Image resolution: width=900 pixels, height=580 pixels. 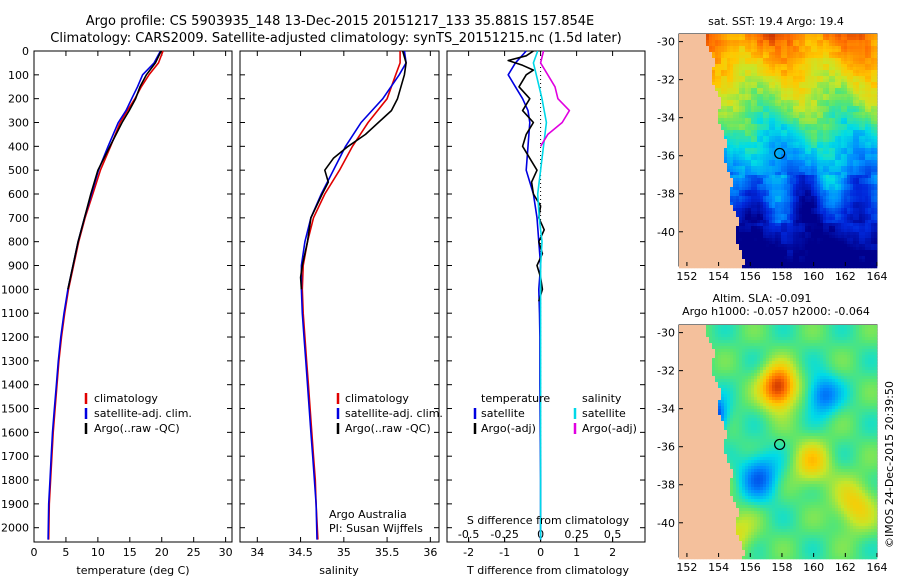 What do you see at coordinates (104, 295) in the screenshot?
I see `series-line-satellite-adj-clim-` at bounding box center [104, 295].